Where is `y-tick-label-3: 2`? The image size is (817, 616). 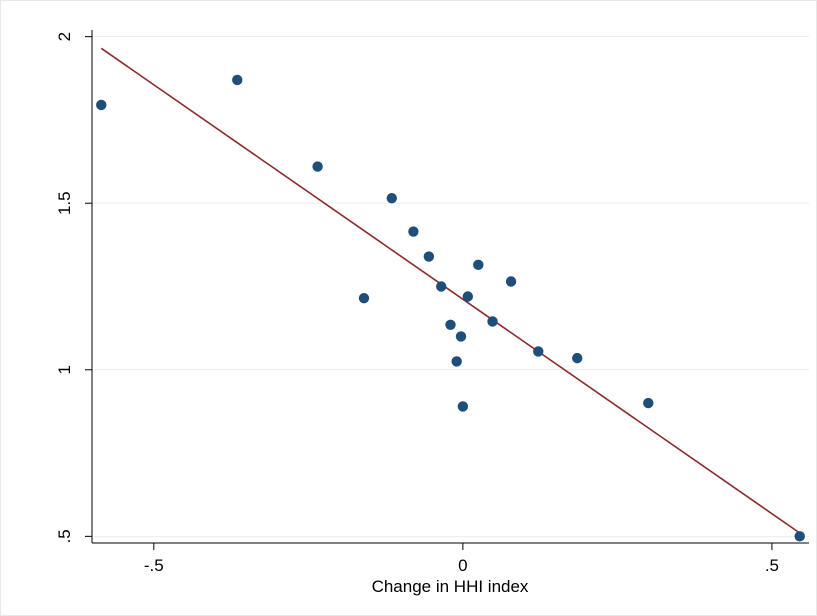 y-tick-label-3: 2 is located at coordinates (64, 36).